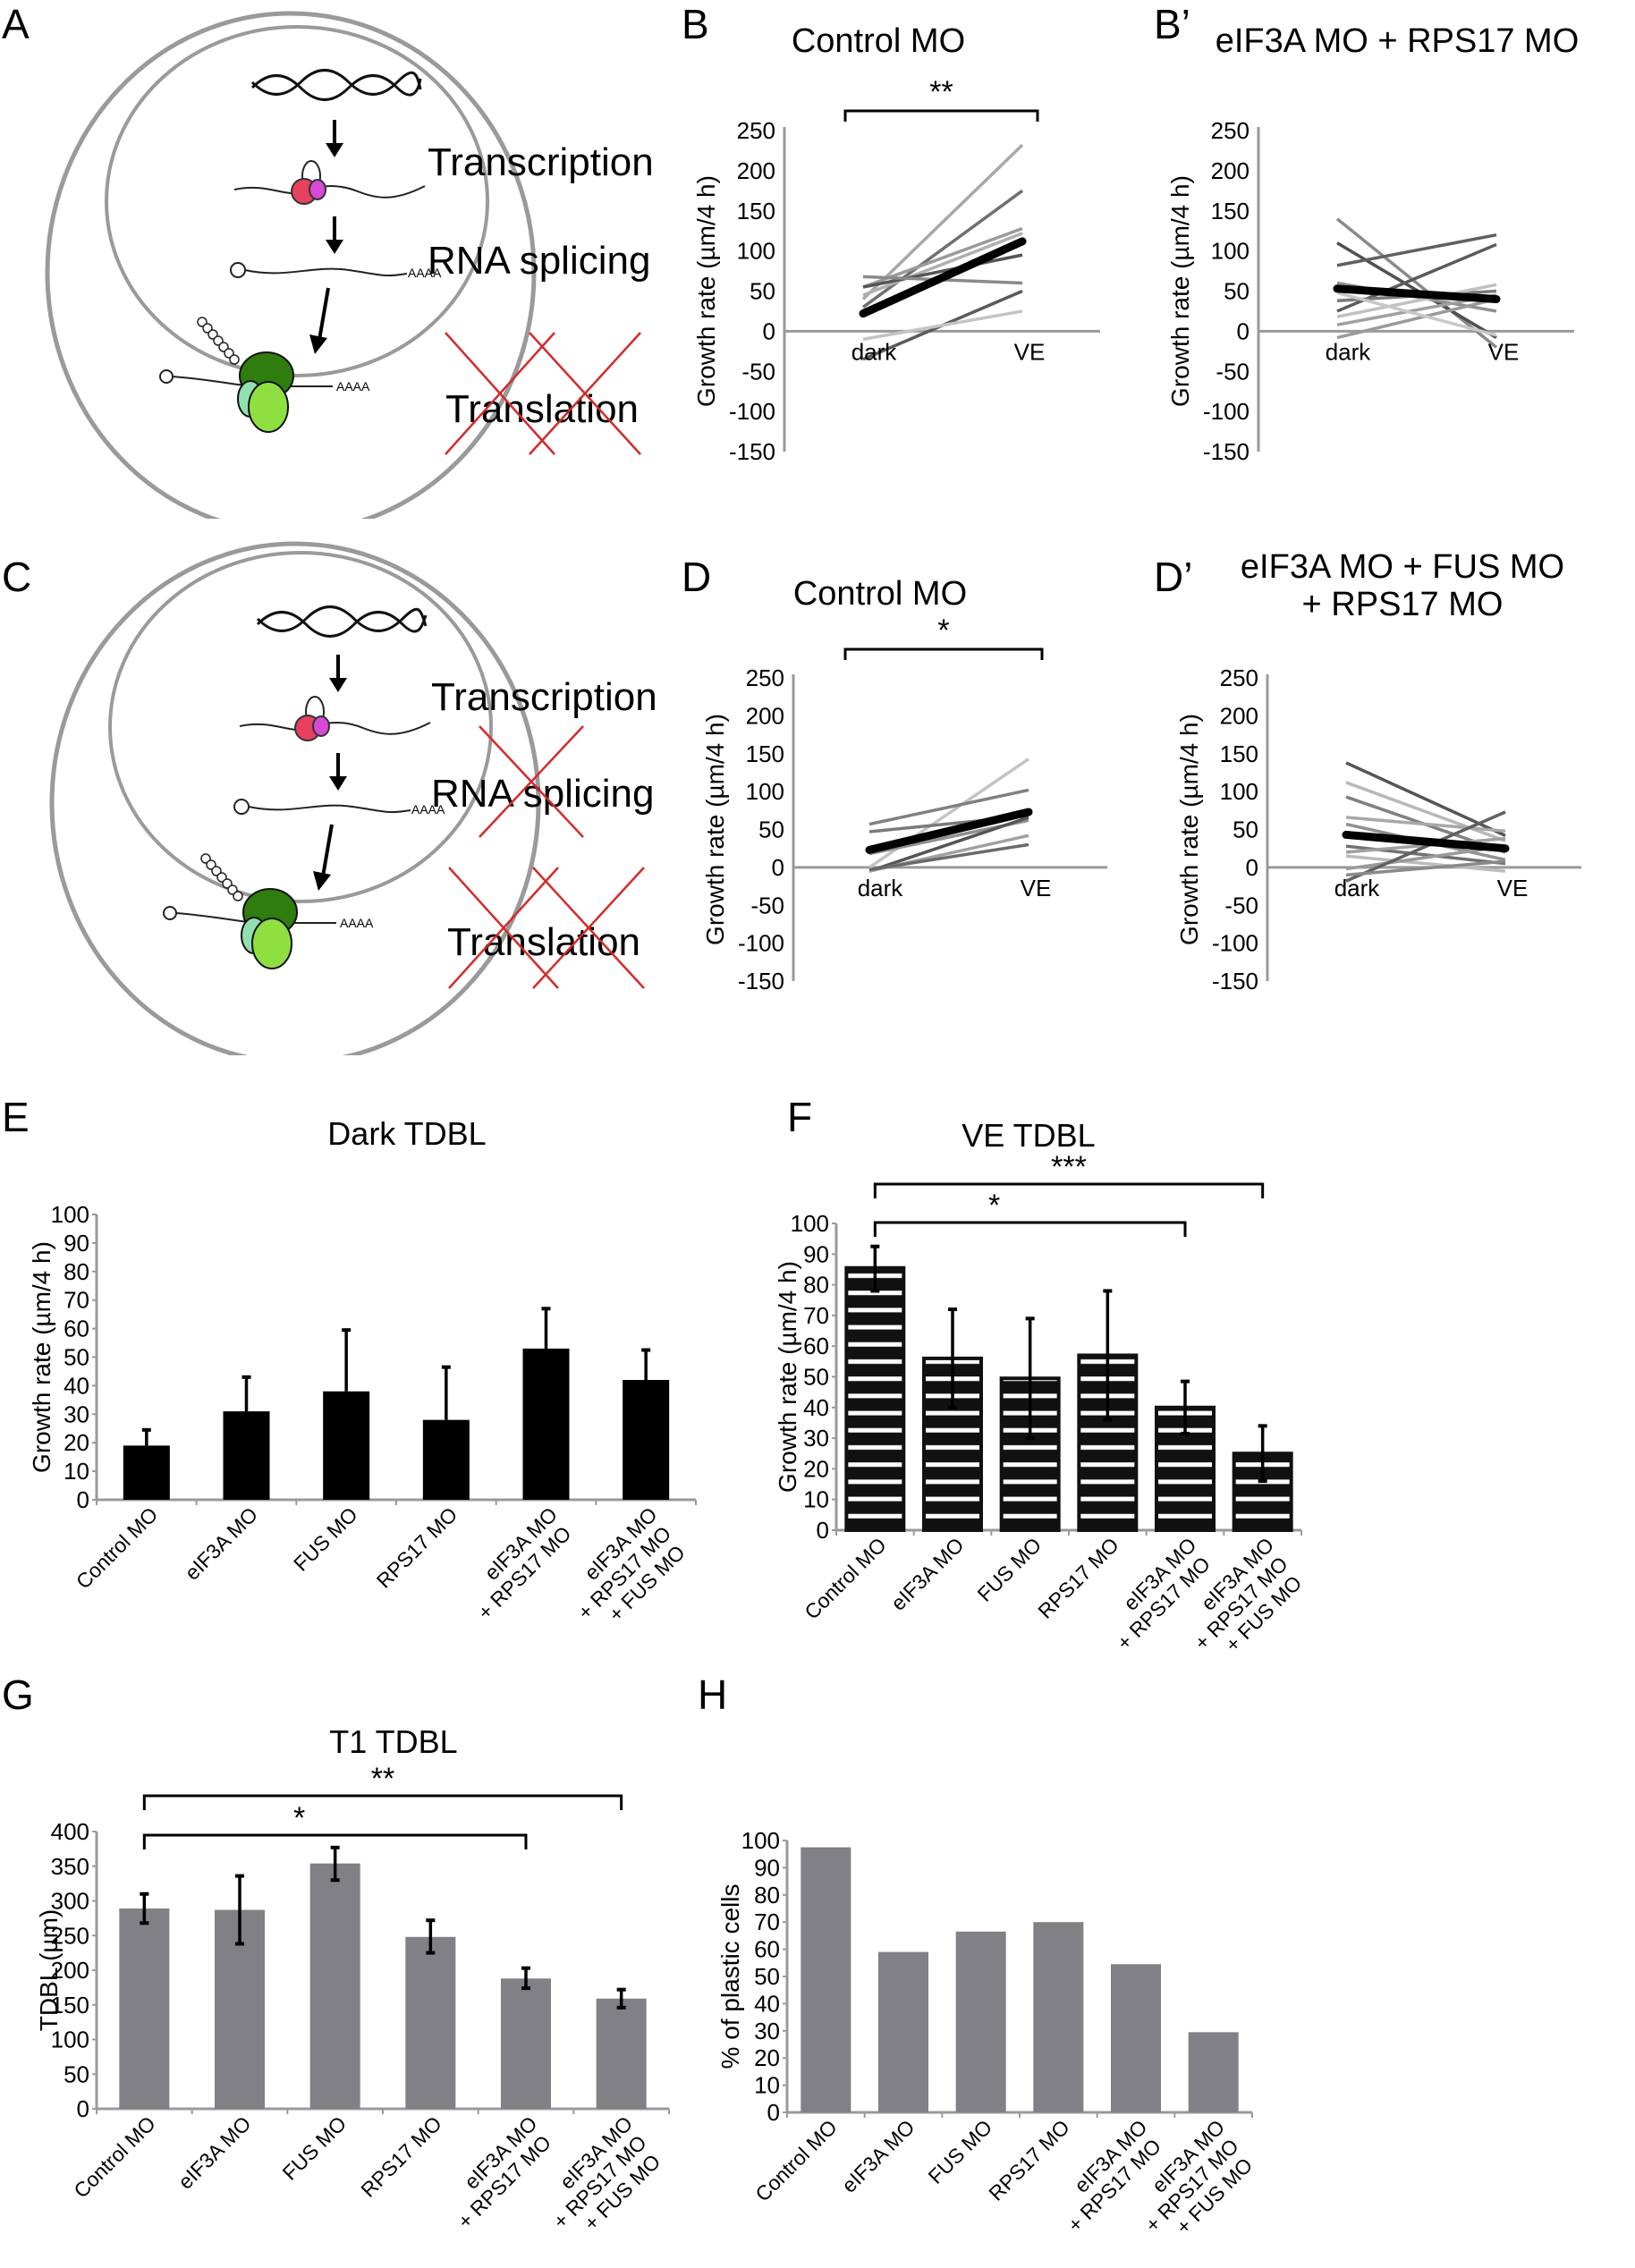 The width and height of the screenshot is (1635, 2268). Describe the element at coordinates (845, 1578) in the screenshot. I see `x-tick-label-group: Control MO` at that location.